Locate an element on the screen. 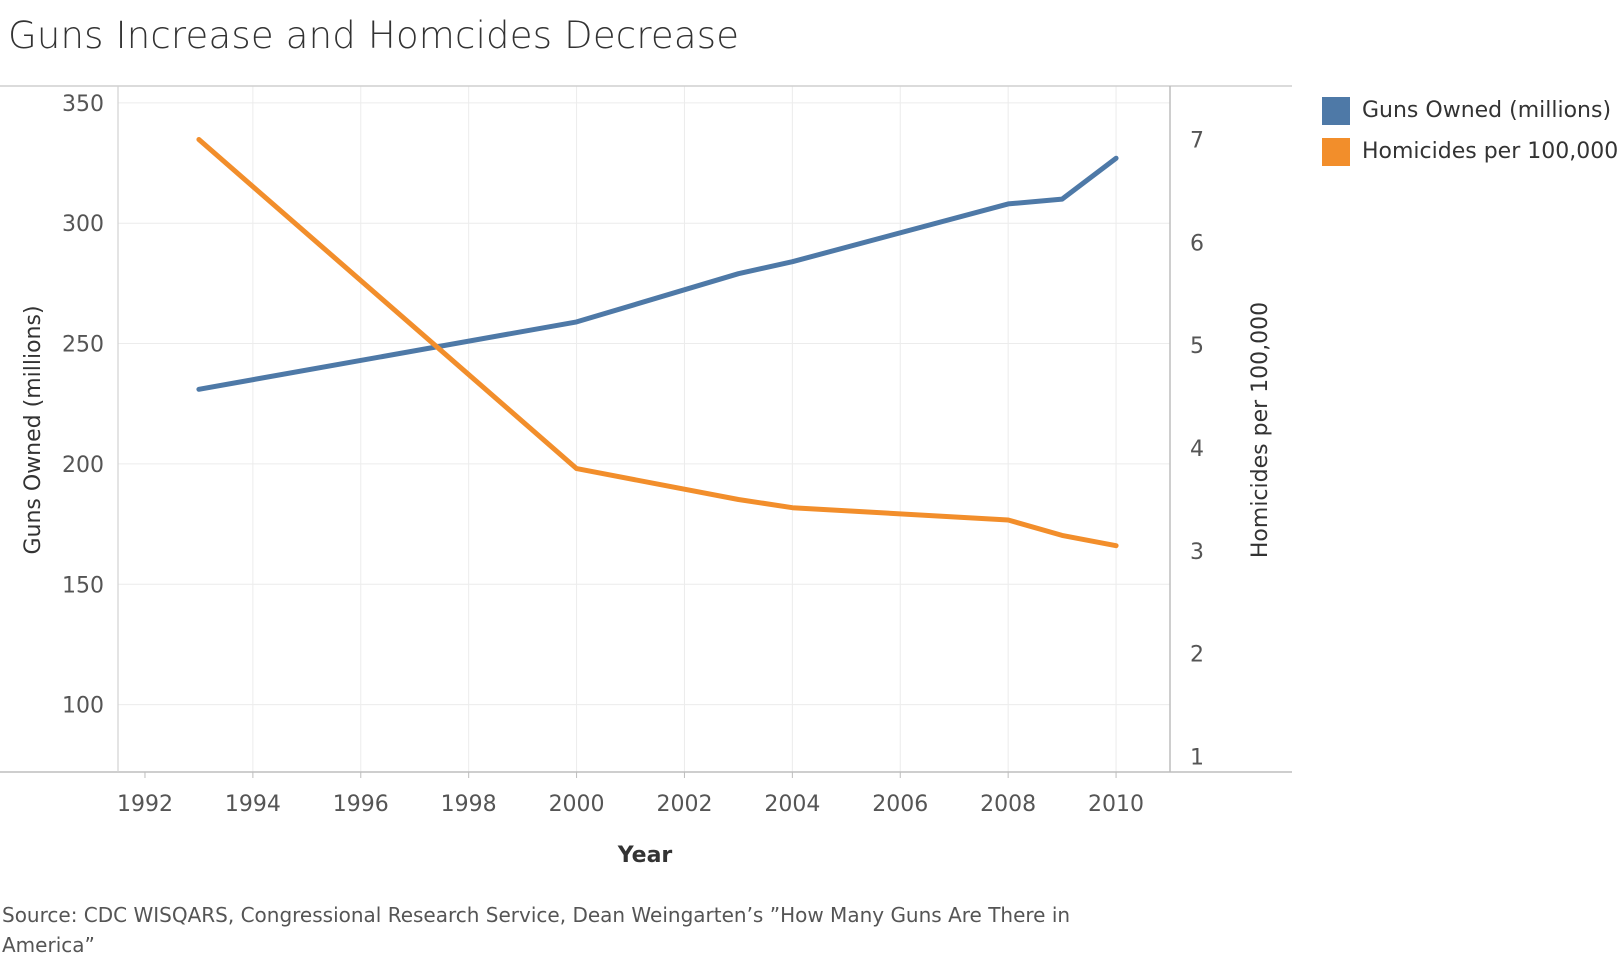 This screenshot has width=1624, height=962. left-axis-ticks: 100 150 200 250 300 350 is located at coordinates (83, 405).